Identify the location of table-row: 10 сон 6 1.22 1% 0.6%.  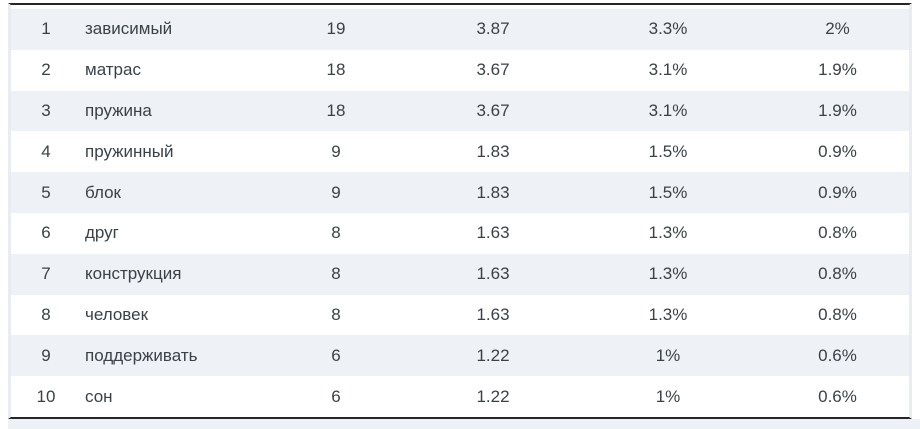
(460, 396).